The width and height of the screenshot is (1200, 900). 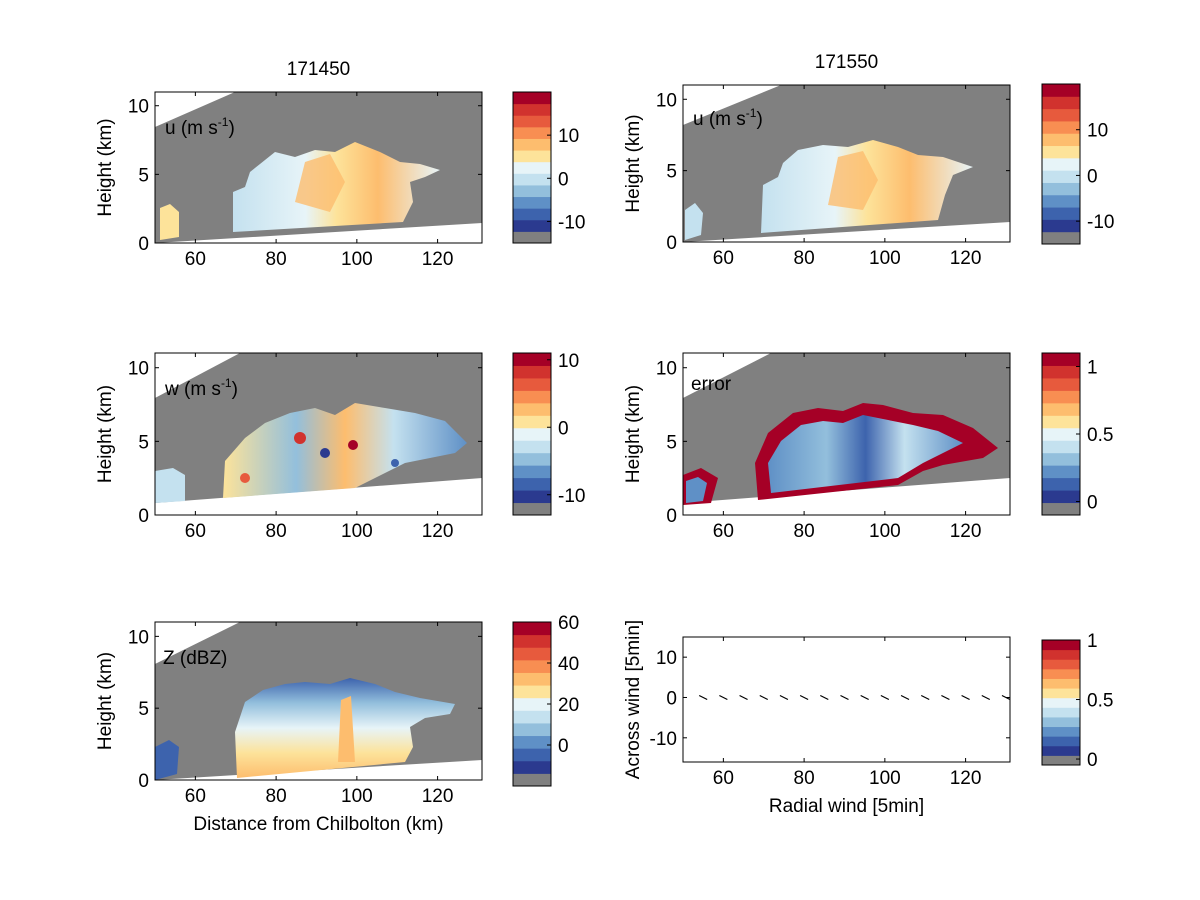 I want to click on u-field-small, so click(x=694, y=221).